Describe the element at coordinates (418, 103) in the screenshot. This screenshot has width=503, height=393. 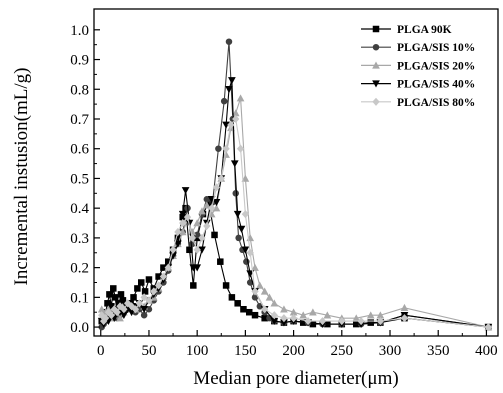
I see `legend-item-5: PLGA/SIS 80%` at that location.